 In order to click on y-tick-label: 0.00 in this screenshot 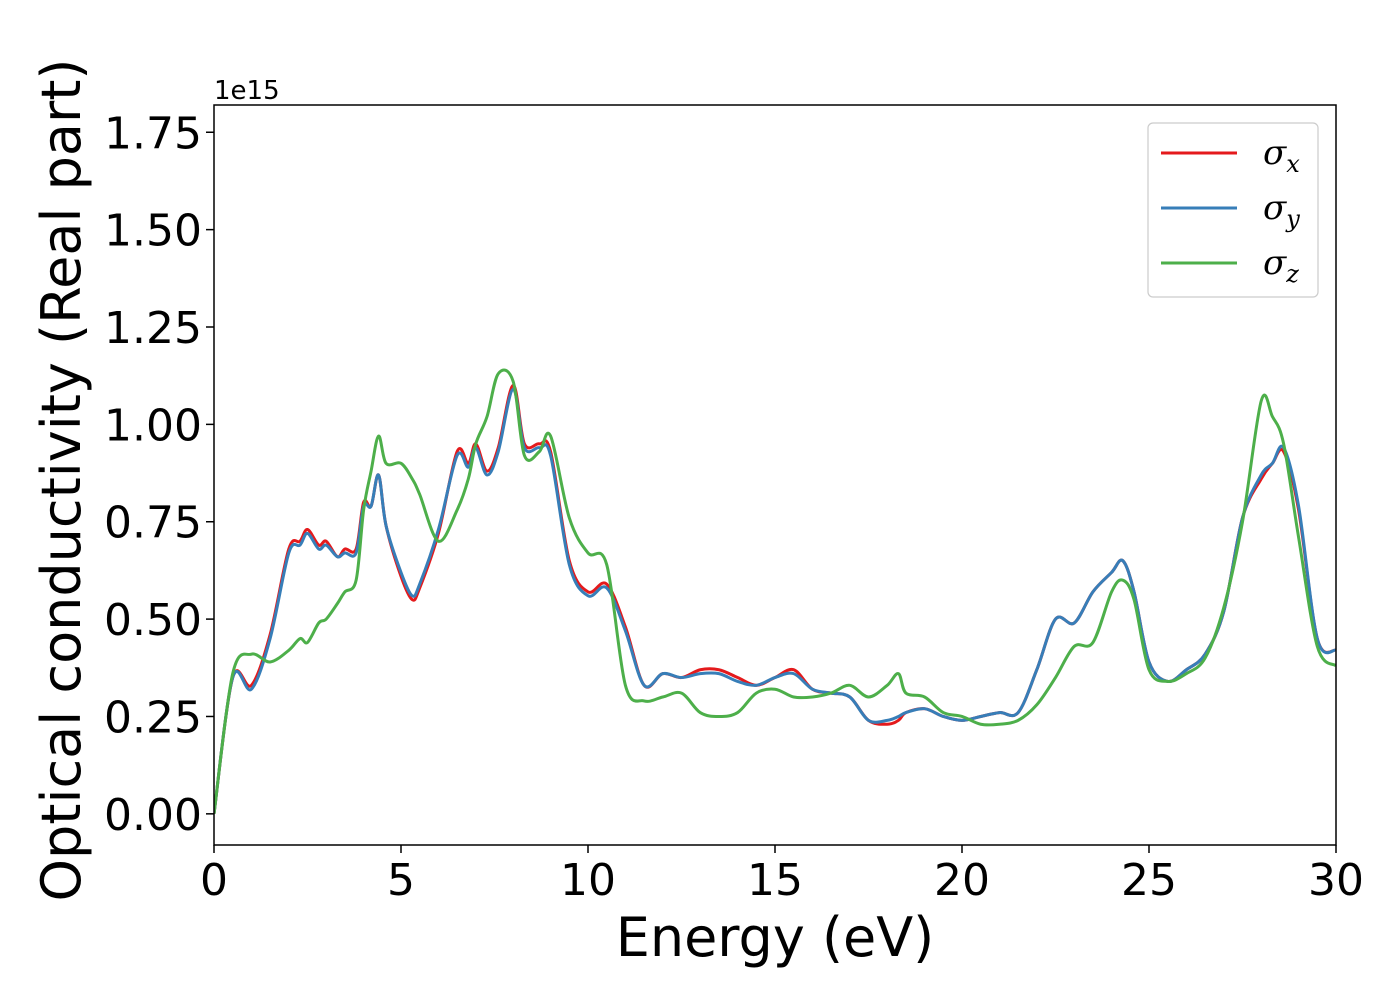, I will do `click(153, 815)`.